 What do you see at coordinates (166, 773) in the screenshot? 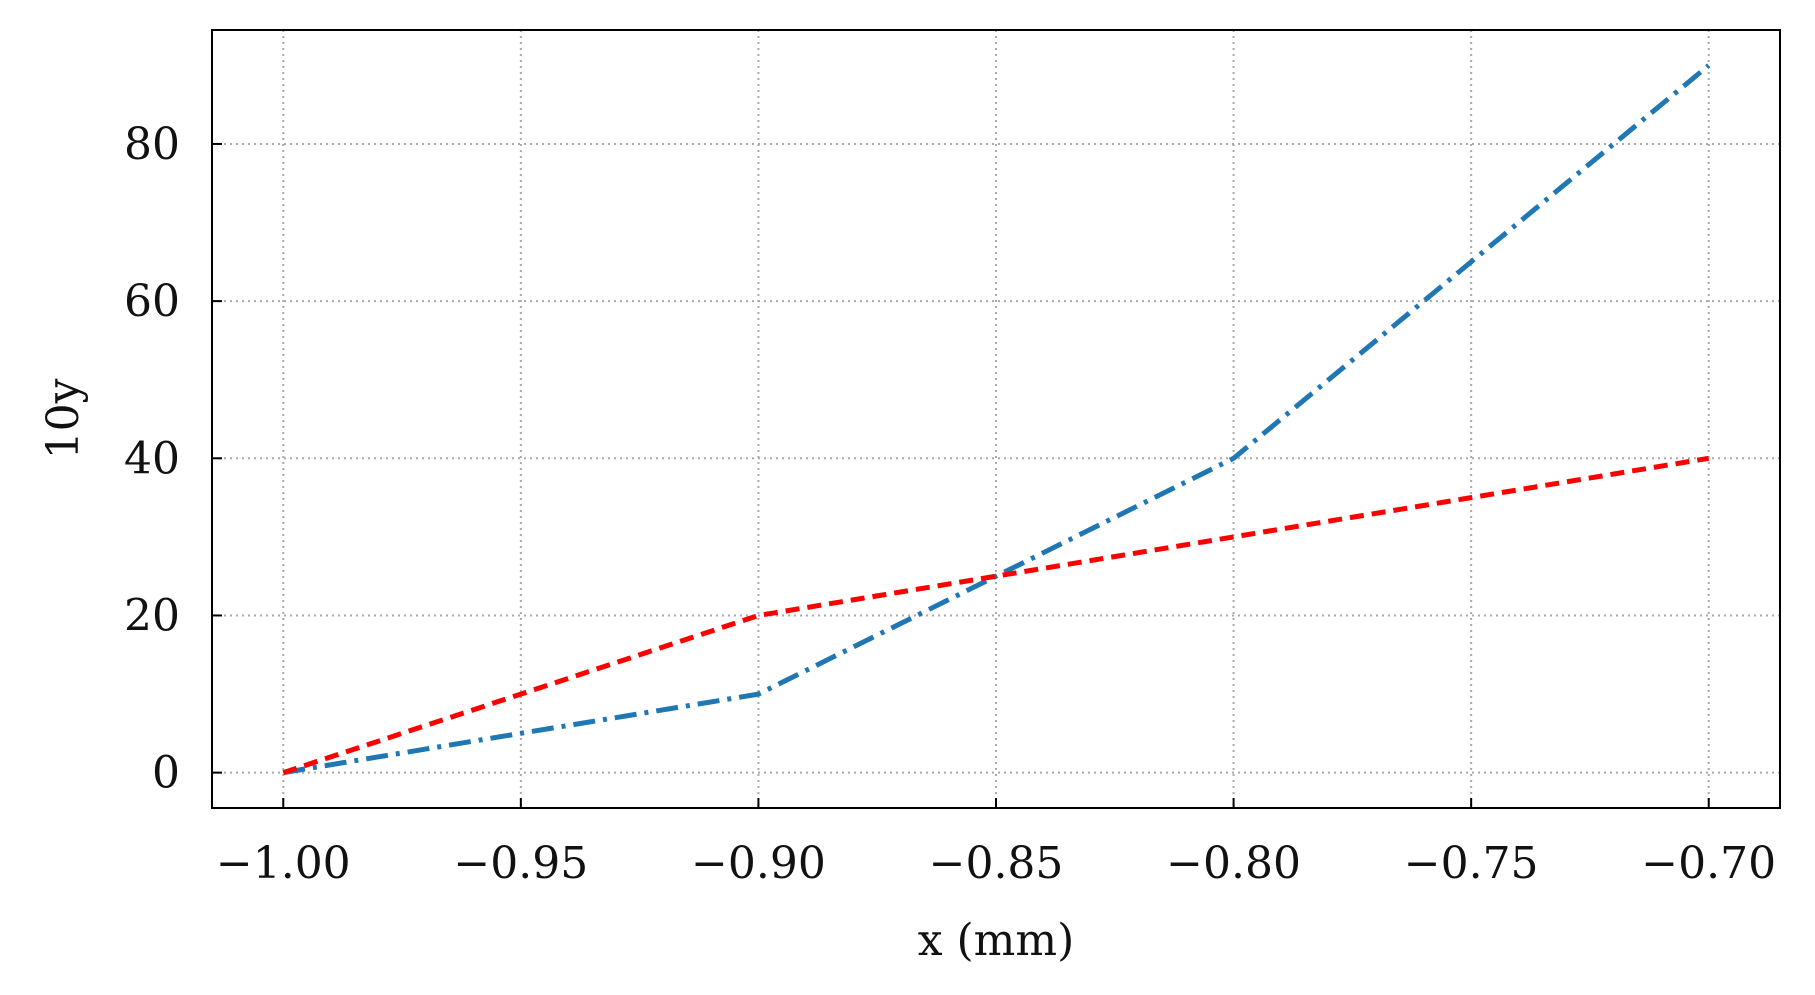
I see `y-tick-label: 0` at bounding box center [166, 773].